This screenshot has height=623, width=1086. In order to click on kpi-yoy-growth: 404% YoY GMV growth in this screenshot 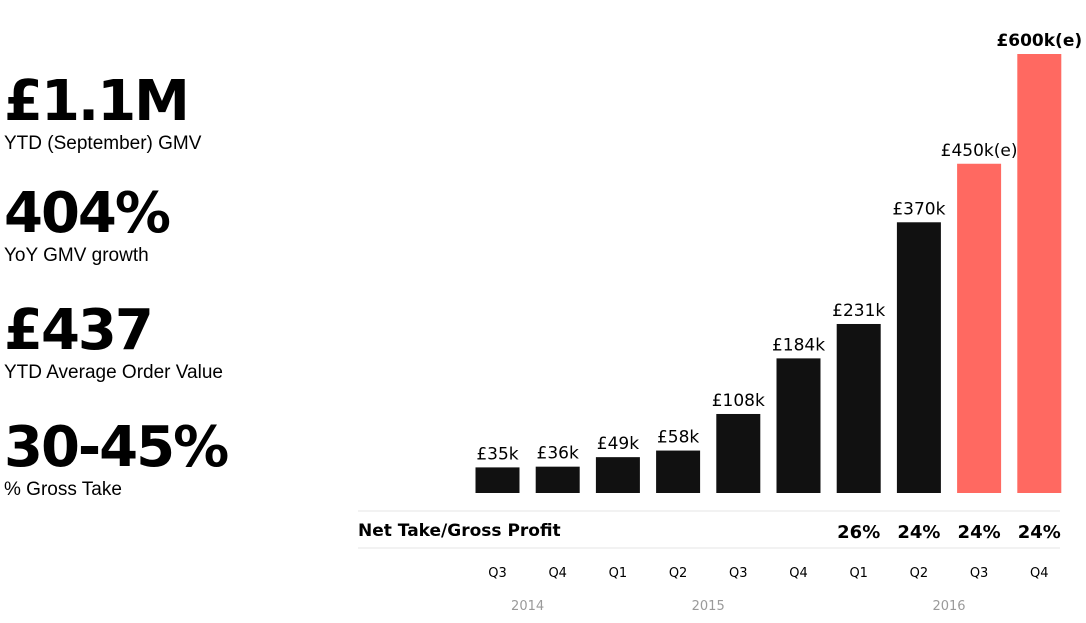, I will do `click(87, 224)`.